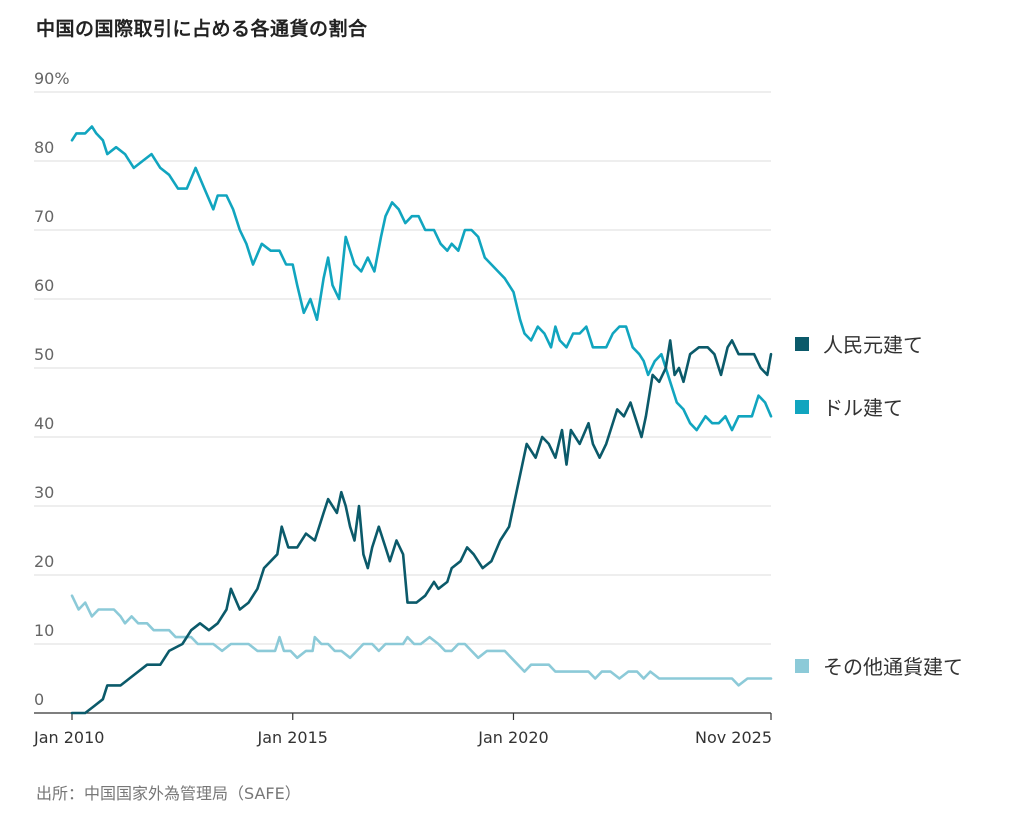 The width and height of the screenshot is (1024, 820). Describe the element at coordinates (44, 630) in the screenshot. I see `y-tick-label-10: 10` at that location.